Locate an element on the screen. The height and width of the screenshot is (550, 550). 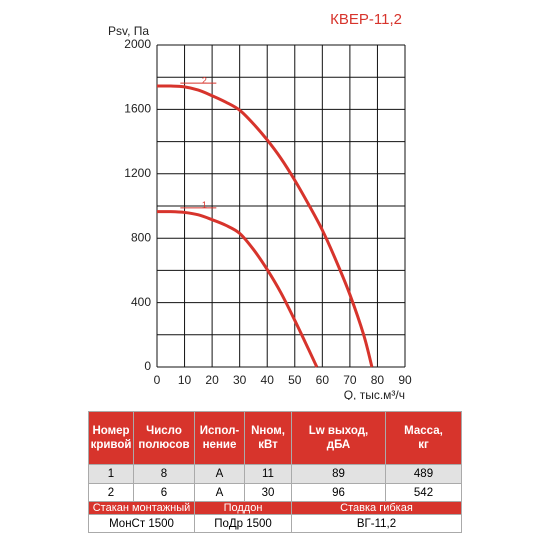
header-cell: Номер кривой is located at coordinates (111, 438).